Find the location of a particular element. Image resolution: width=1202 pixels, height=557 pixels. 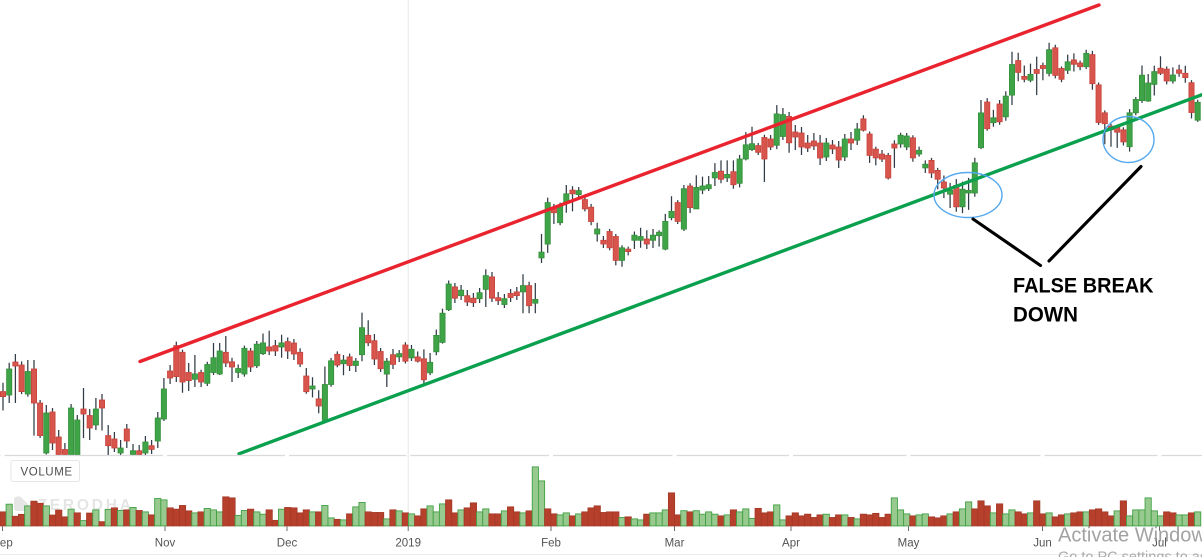

svg-text: Dec is located at coordinates (287, 544).